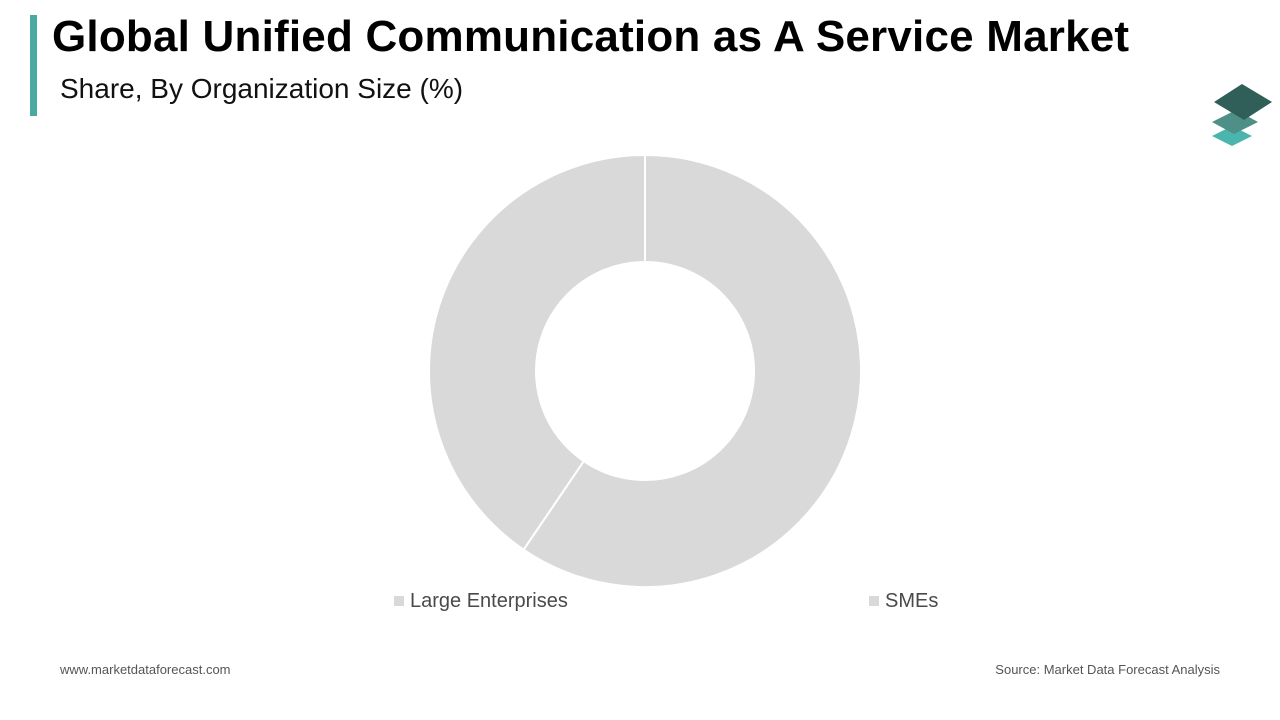 The width and height of the screenshot is (1280, 720). What do you see at coordinates (399, 601) in the screenshot?
I see `legend-swatch-large-enterprises` at bounding box center [399, 601].